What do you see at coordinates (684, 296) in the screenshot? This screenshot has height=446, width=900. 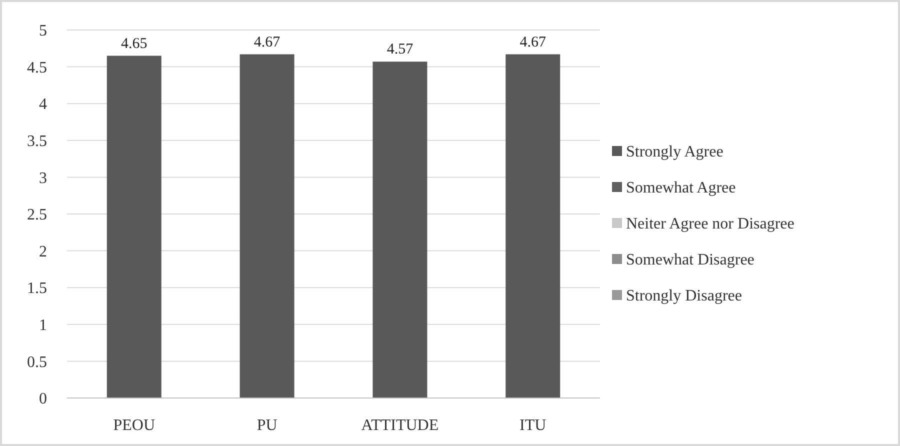 I see `legend-label: Strongly Disagree` at bounding box center [684, 296].